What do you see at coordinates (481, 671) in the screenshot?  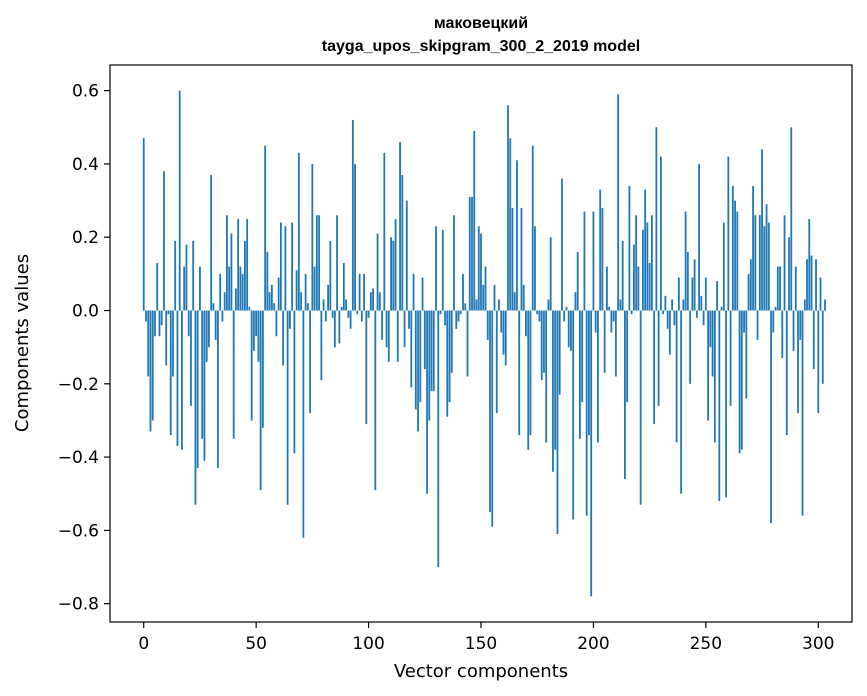 I see `x-axis-label: Vector components` at bounding box center [481, 671].